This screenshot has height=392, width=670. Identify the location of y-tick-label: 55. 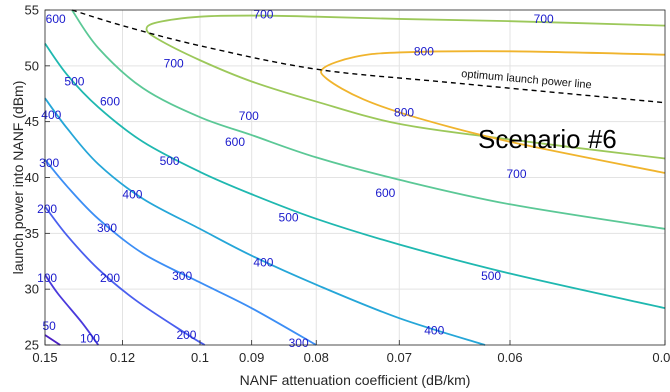
(32, 10).